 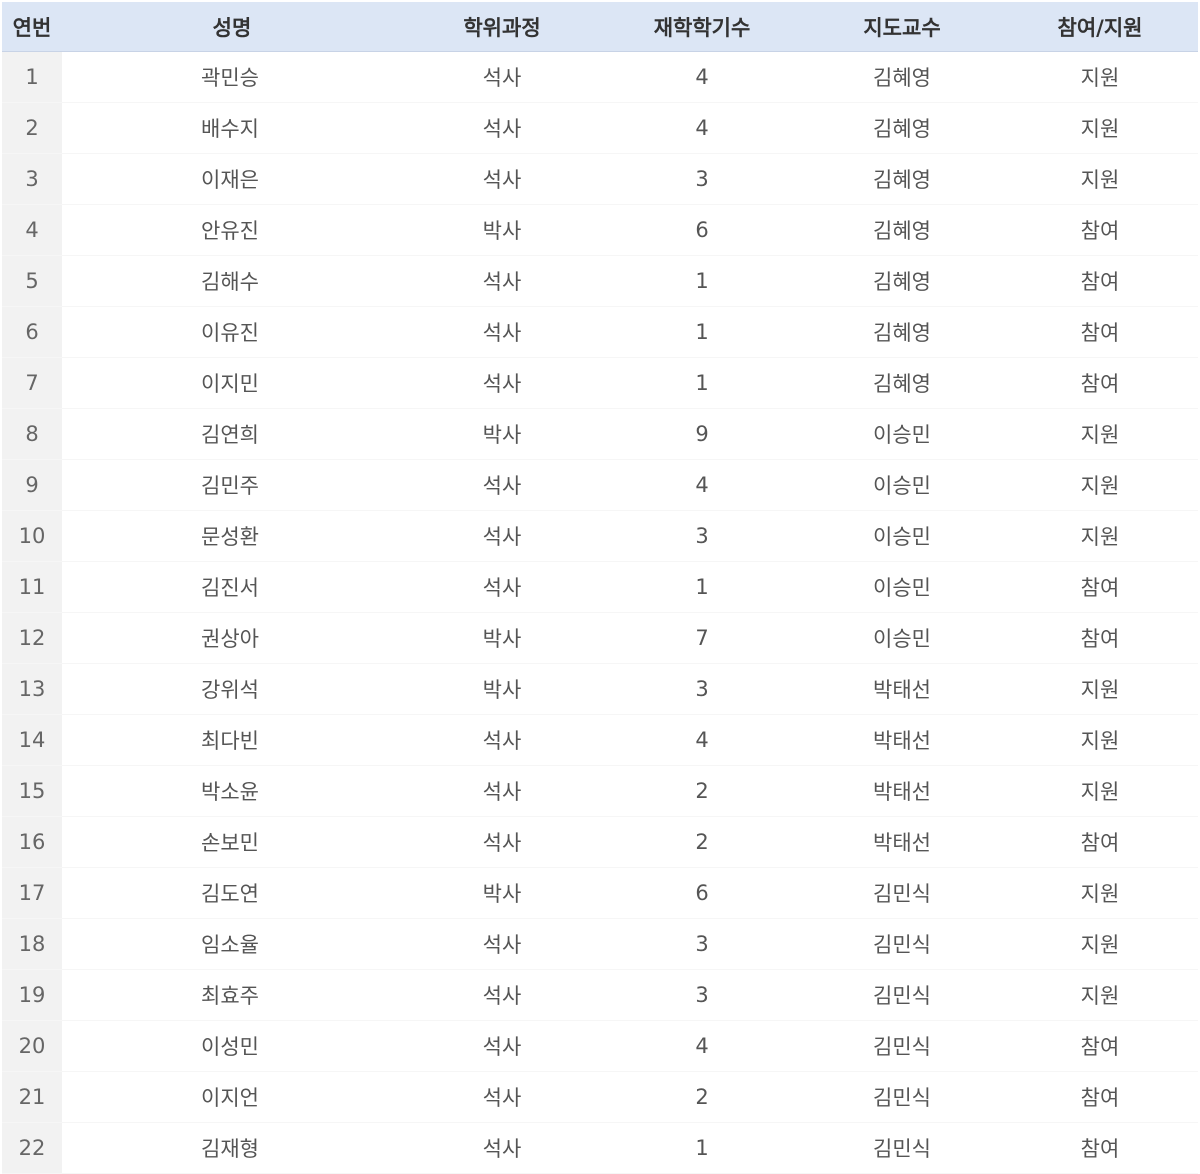 What do you see at coordinates (32, 638) in the screenshot?
I see `cell-number: 12` at bounding box center [32, 638].